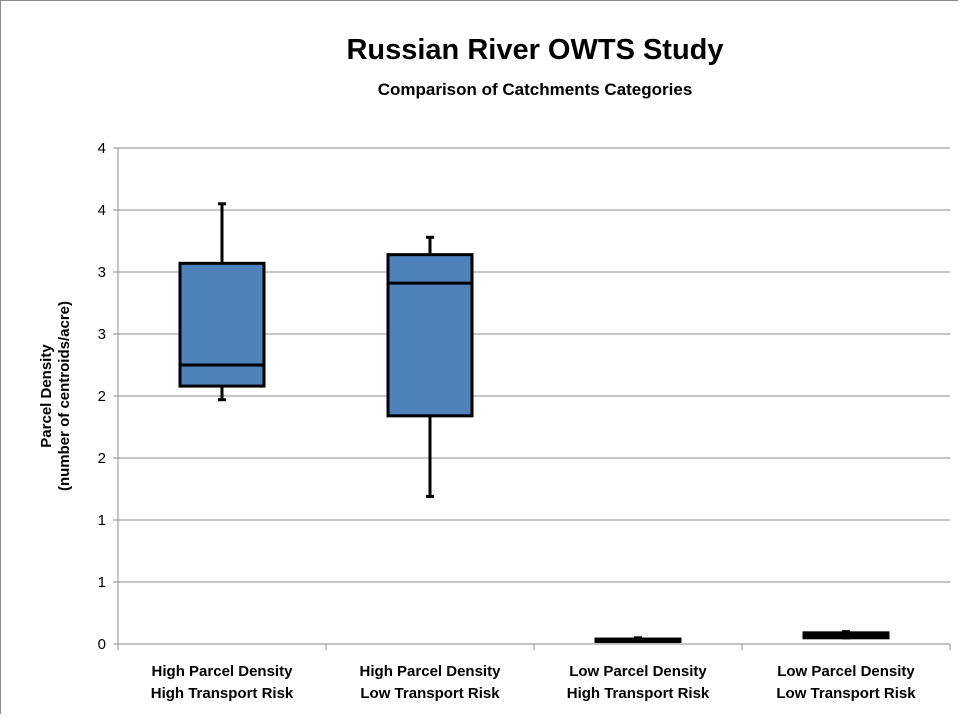 The image size is (961, 717). Describe the element at coordinates (535, 89) in the screenshot. I see `chart-subtitle: Comparison of Catchments Categories` at that location.